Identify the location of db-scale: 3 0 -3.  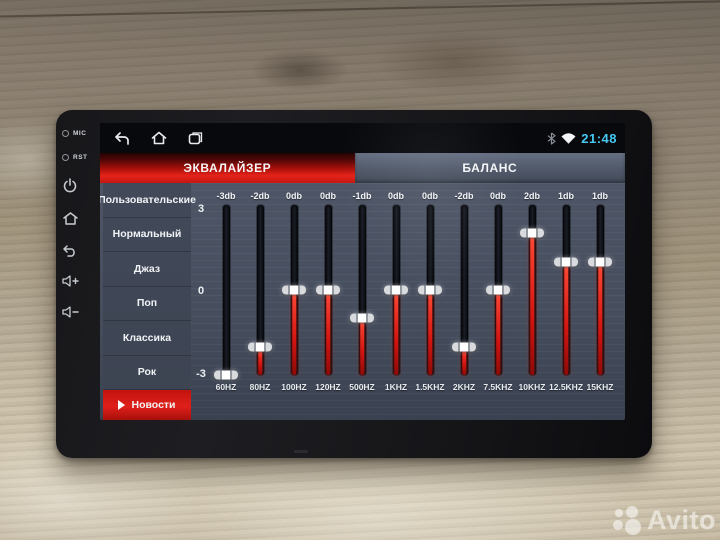
(201, 291).